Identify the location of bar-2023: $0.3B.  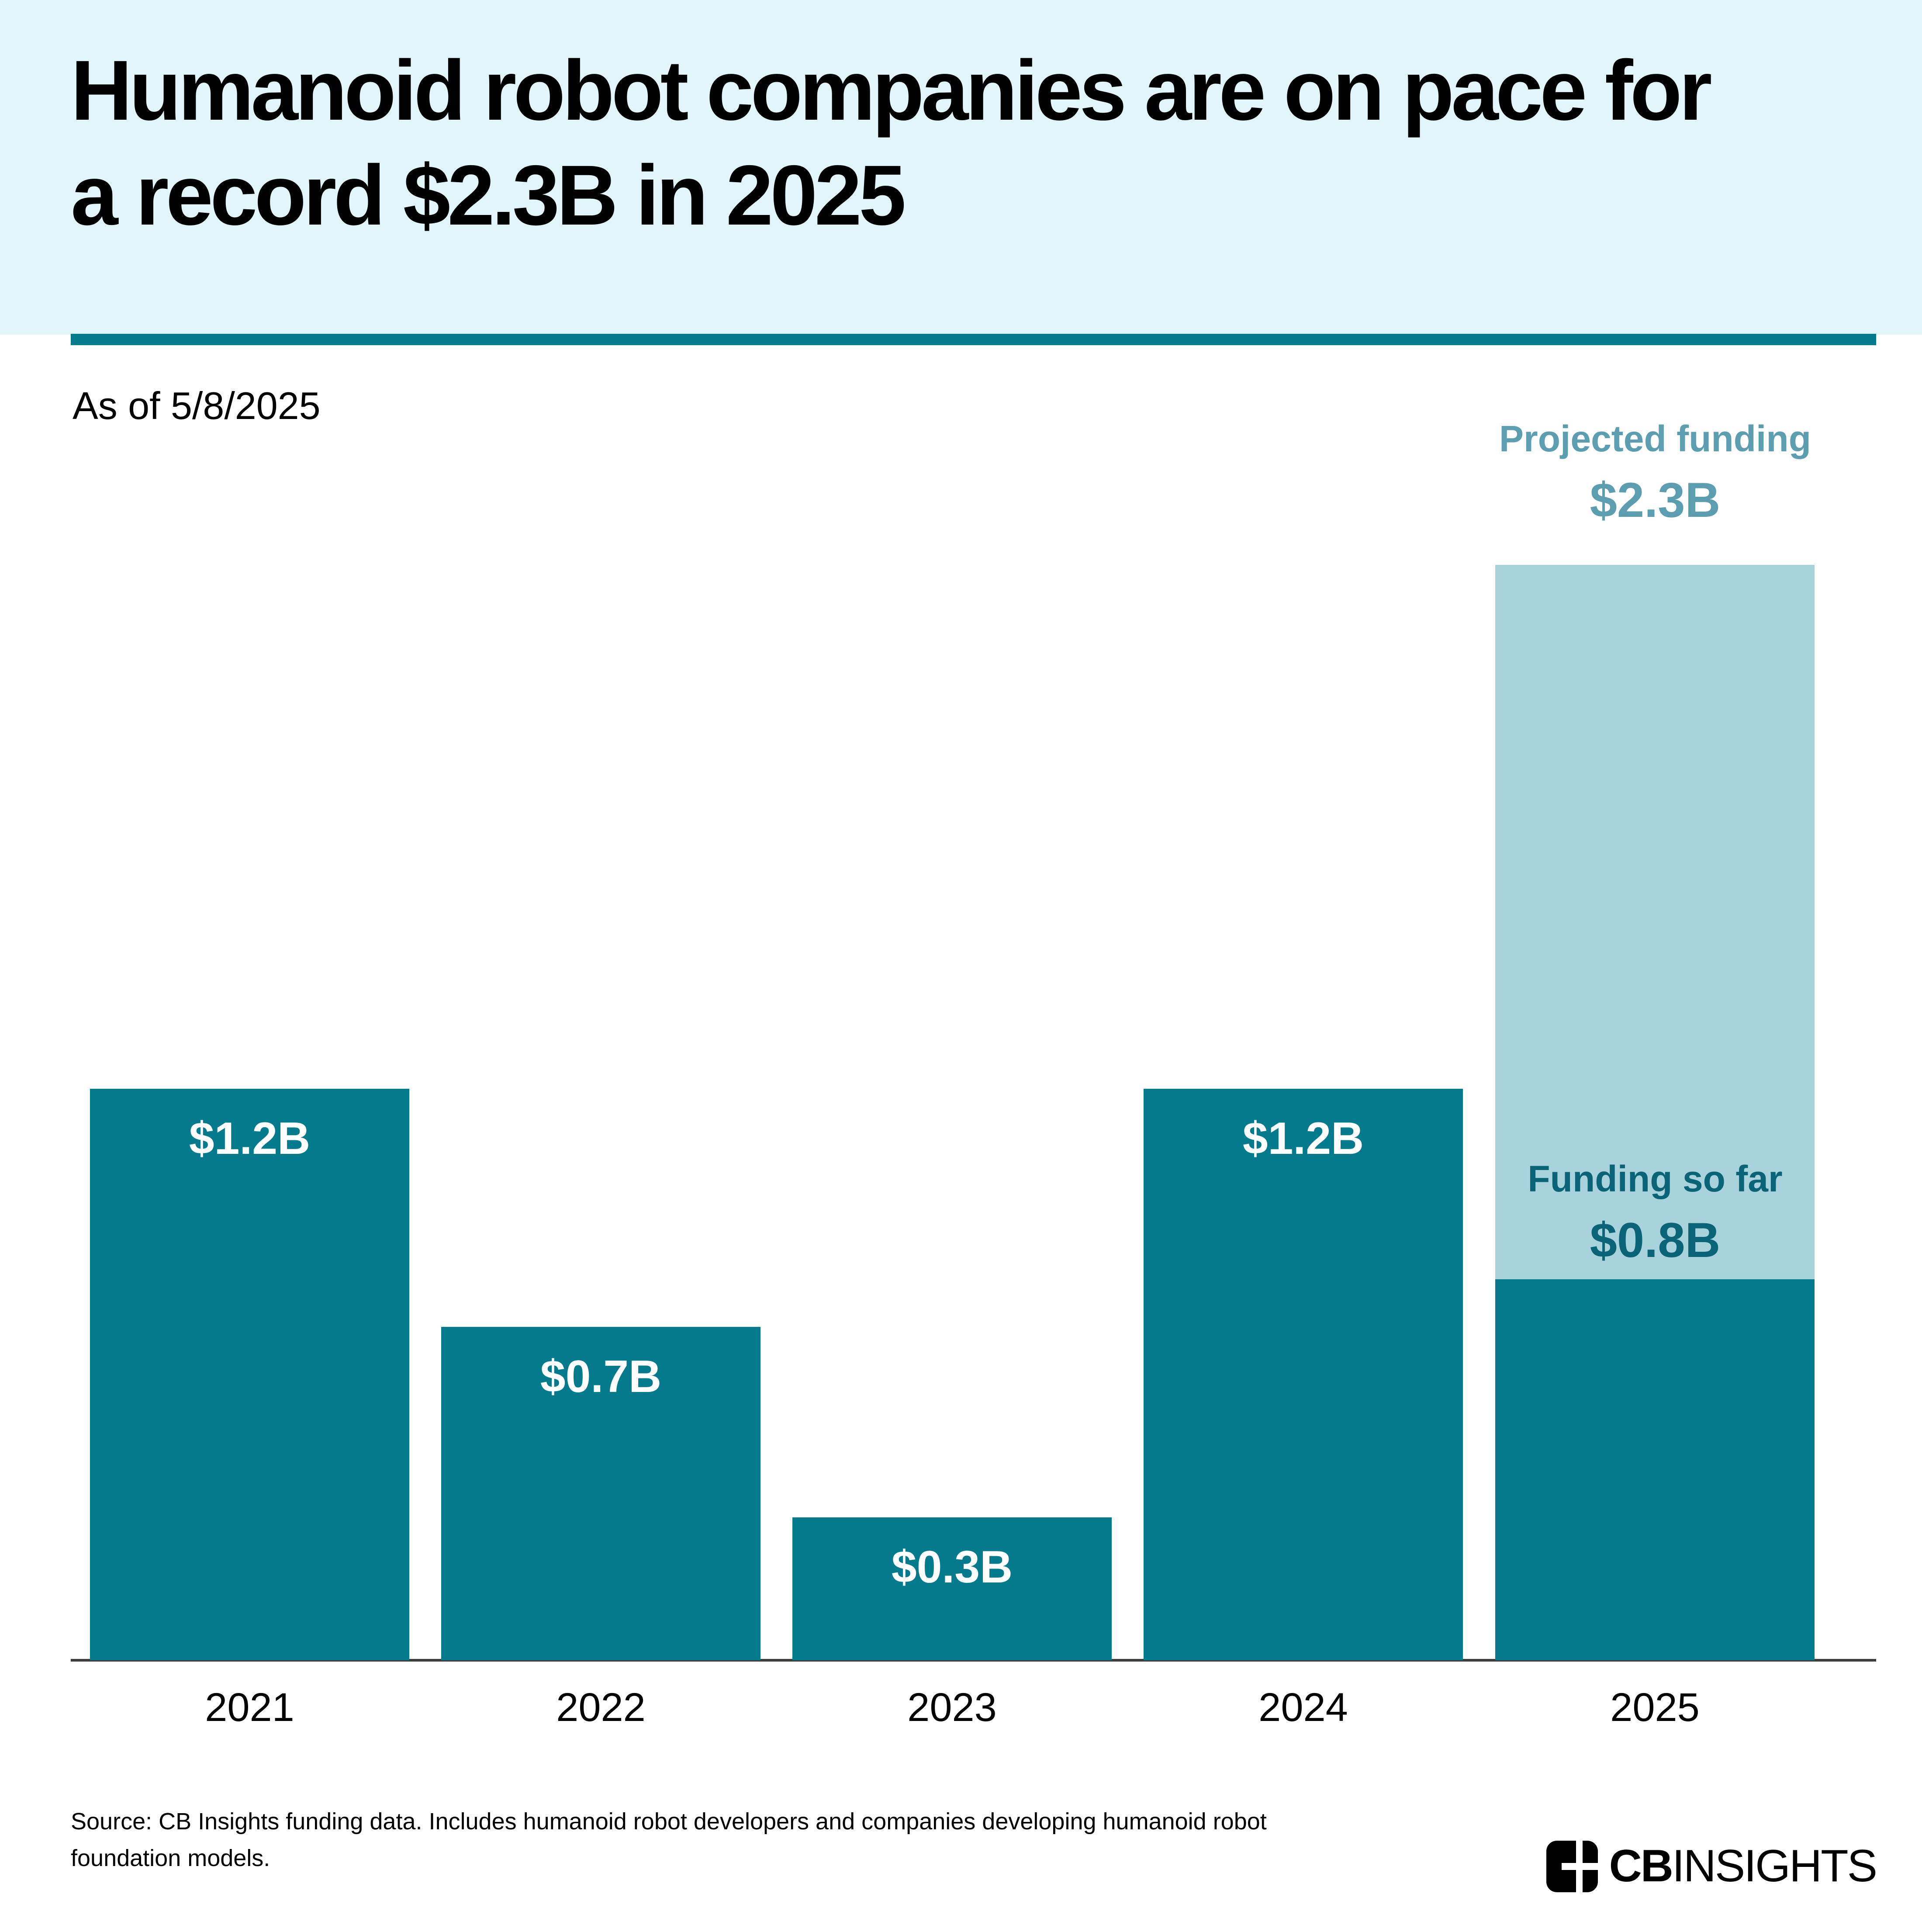
(952, 1588).